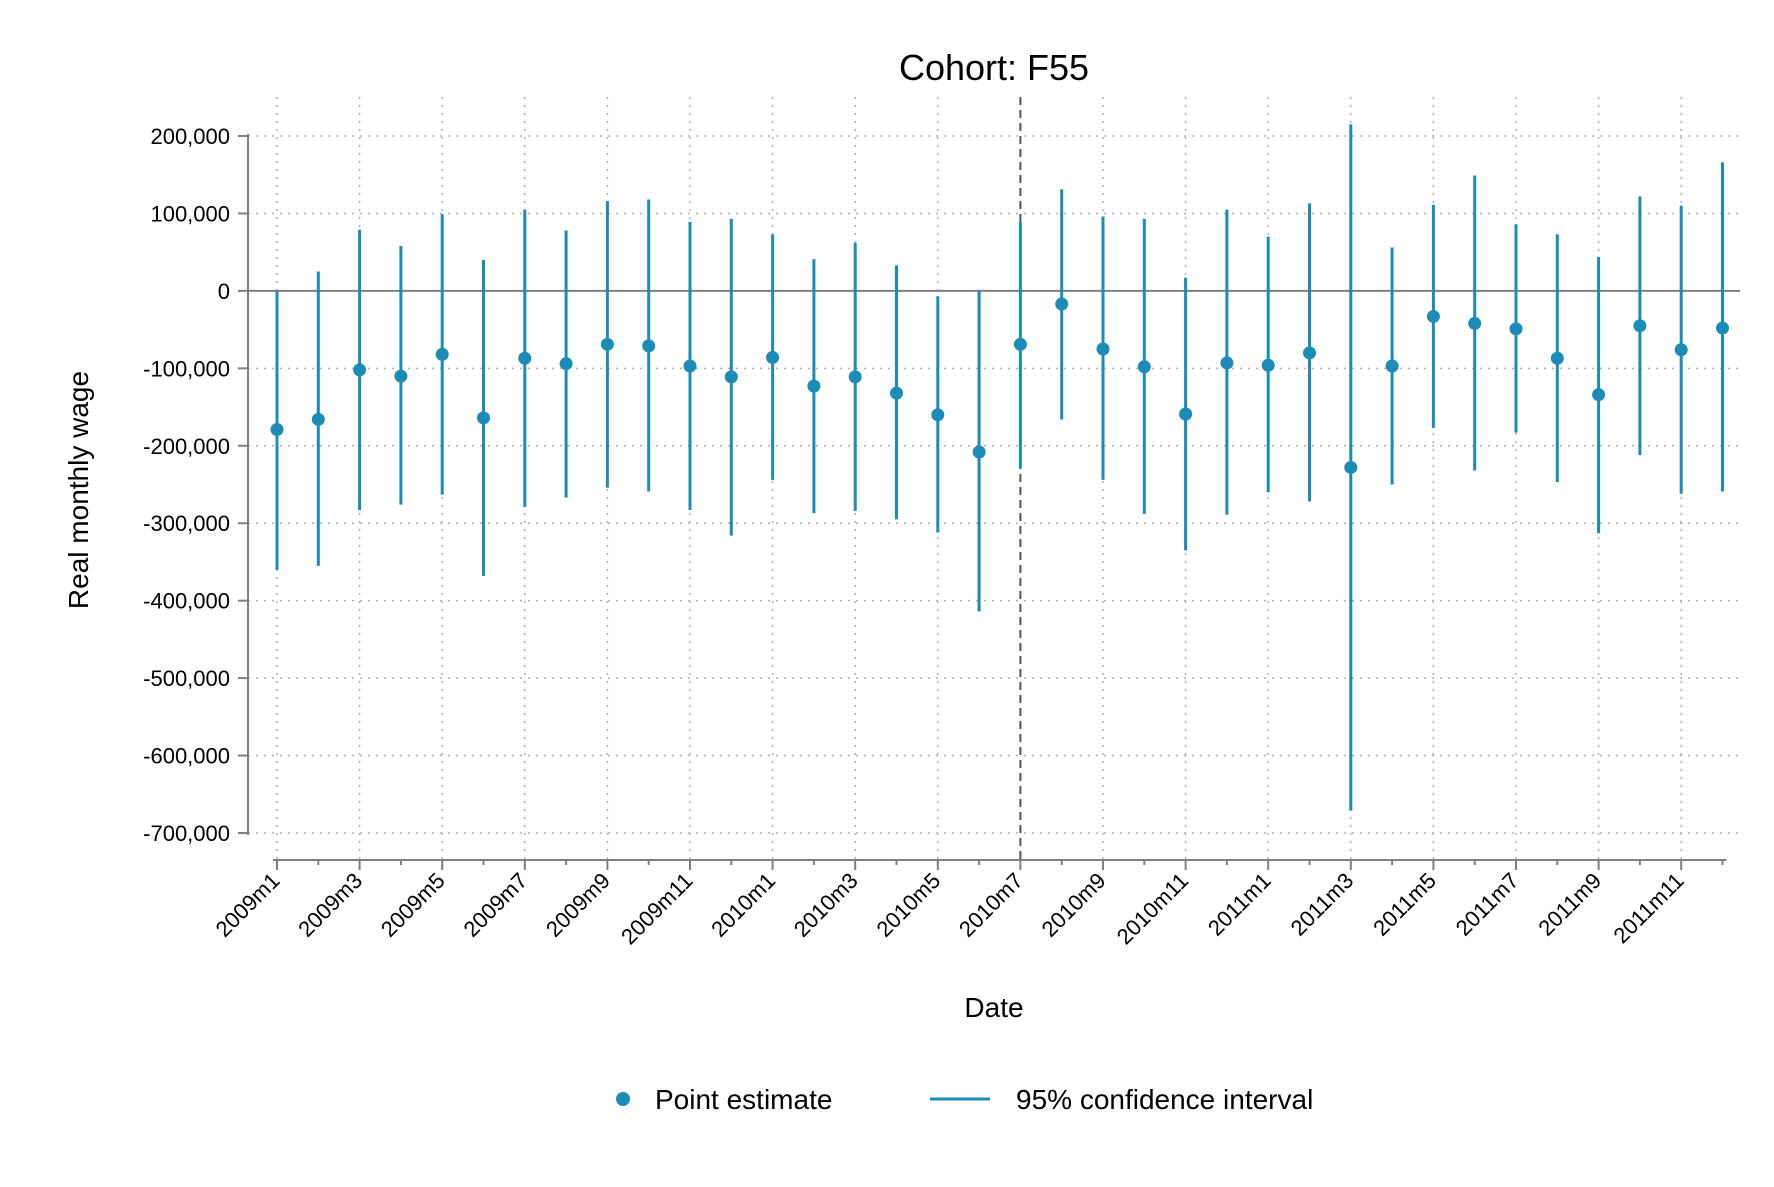 This screenshot has width=1774, height=1187. What do you see at coordinates (964, 1099) in the screenshot?
I see `legend: Point estimate 95% confidence interval` at bounding box center [964, 1099].